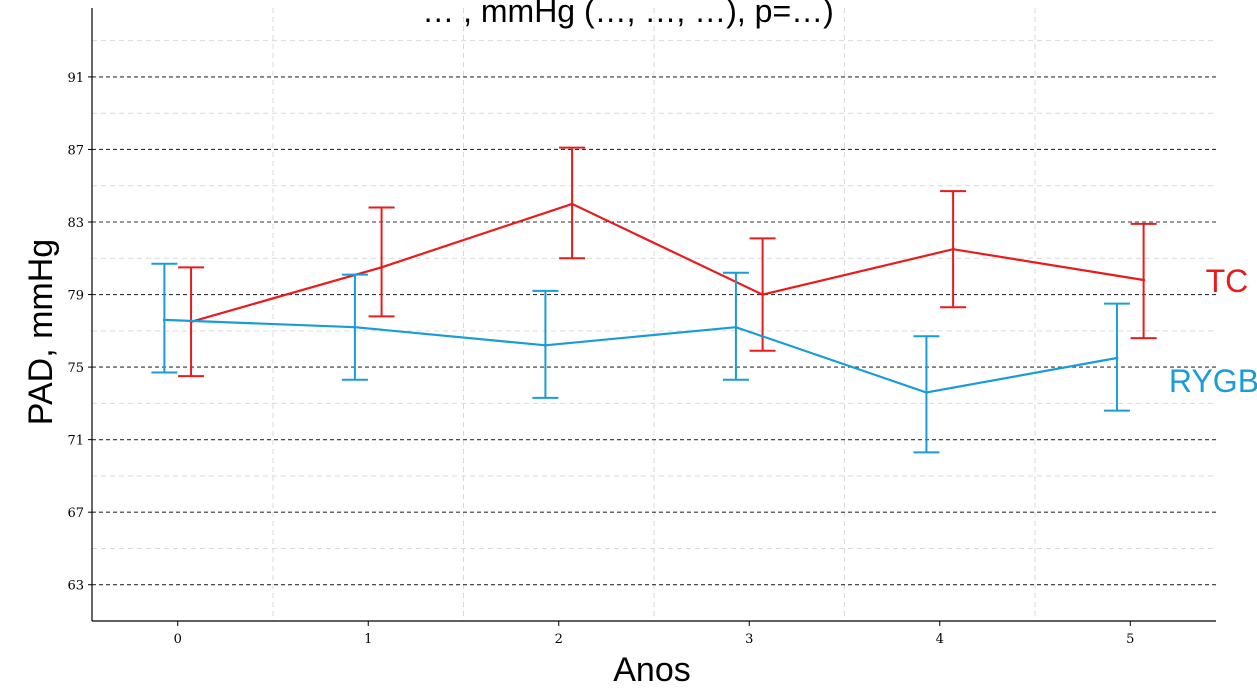 The height and width of the screenshot is (689, 1257). Describe the element at coordinates (75, 441) in the screenshot. I see `y-tick-label: 71` at that location.